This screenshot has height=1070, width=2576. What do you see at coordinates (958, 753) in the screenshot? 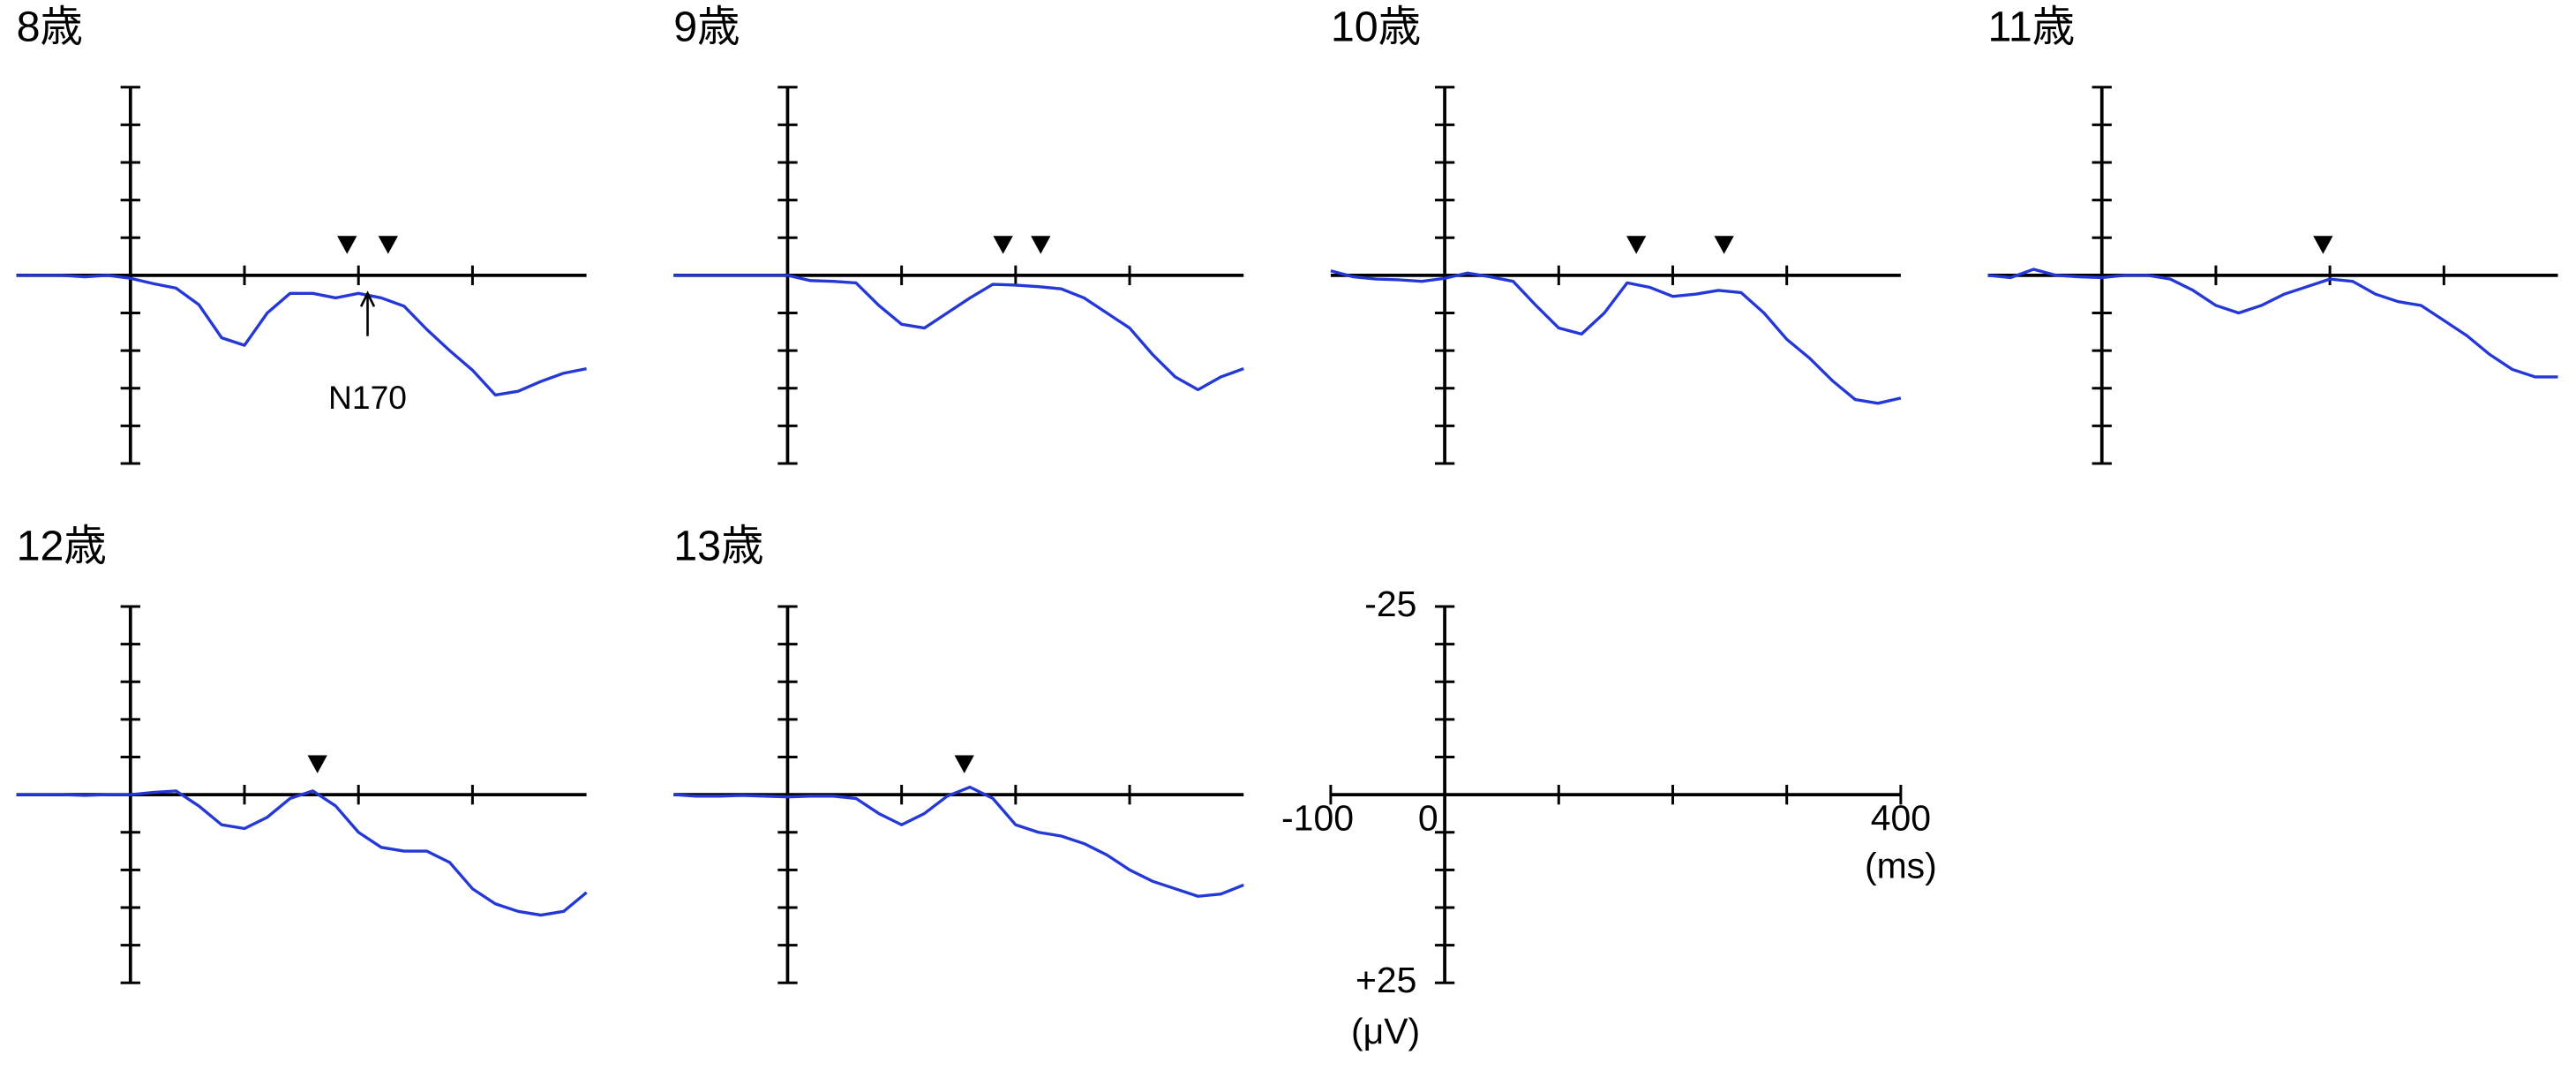
I see `panel: 13歳` at bounding box center [958, 753].